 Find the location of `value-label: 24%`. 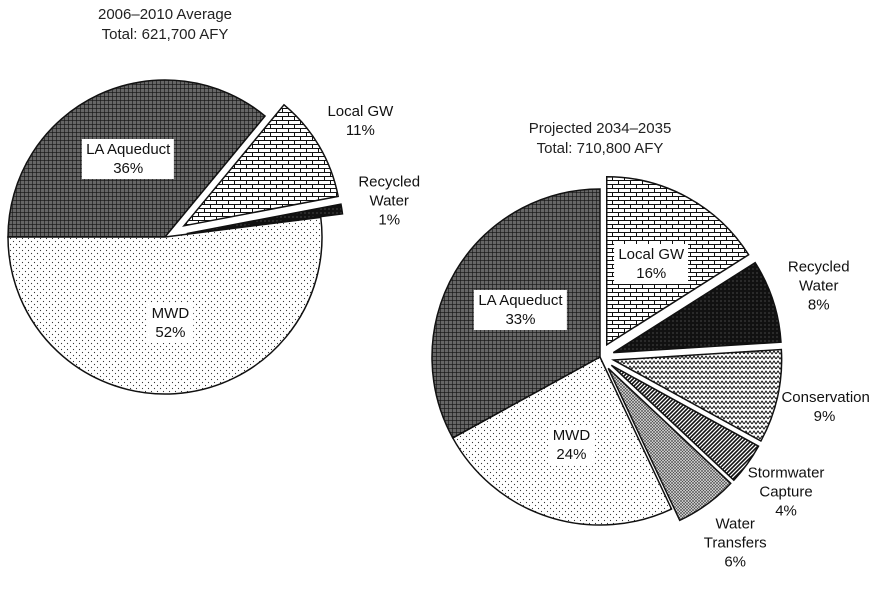

value-label: 24% is located at coordinates (571, 454).